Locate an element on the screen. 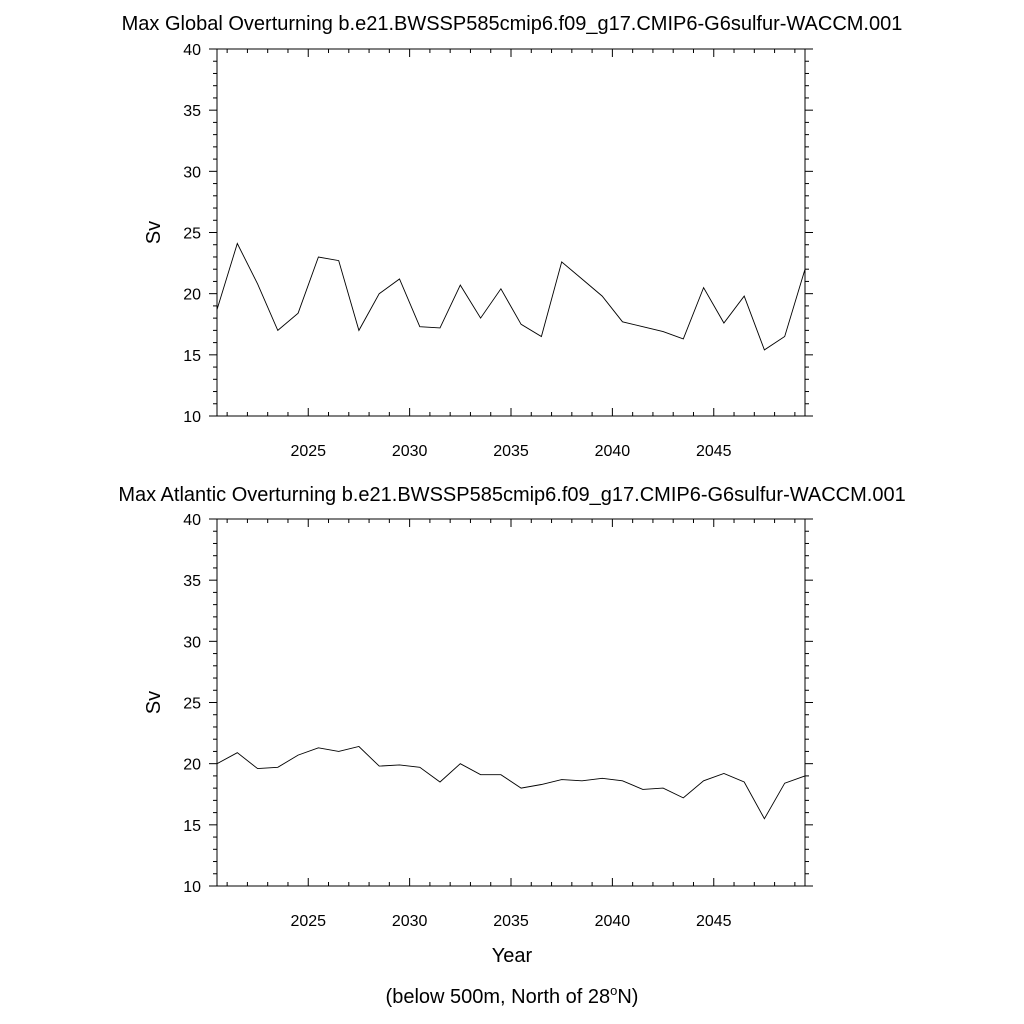 The image size is (1024, 1024). footnote-suffix: N) is located at coordinates (627, 997).